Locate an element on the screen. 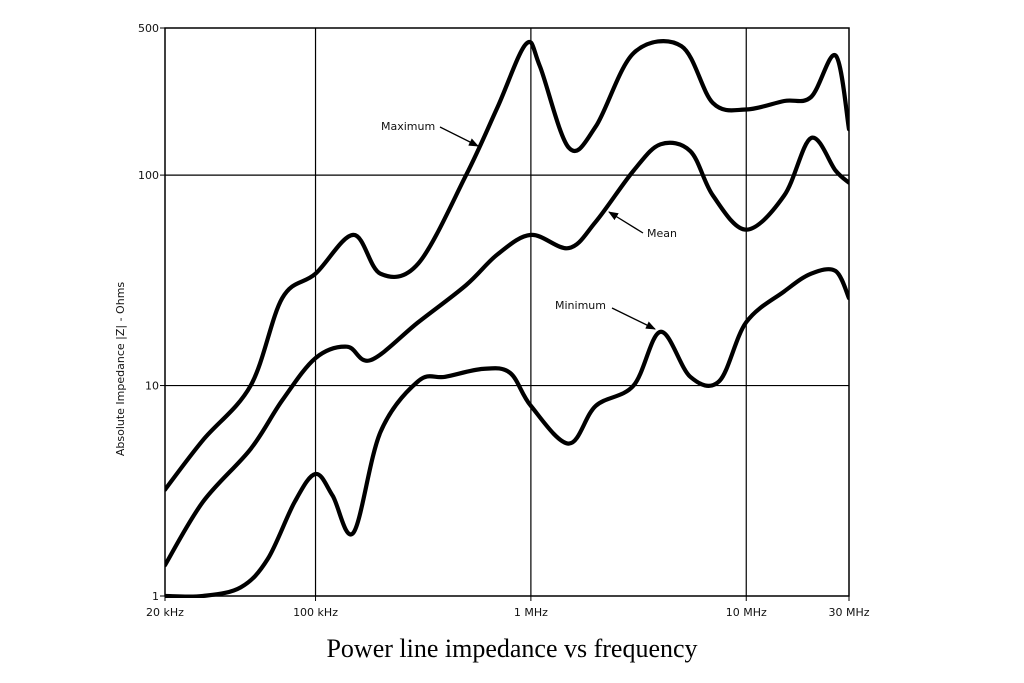 The width and height of the screenshot is (1024, 683). x-tick-label: 100 kHz is located at coordinates (315, 612).